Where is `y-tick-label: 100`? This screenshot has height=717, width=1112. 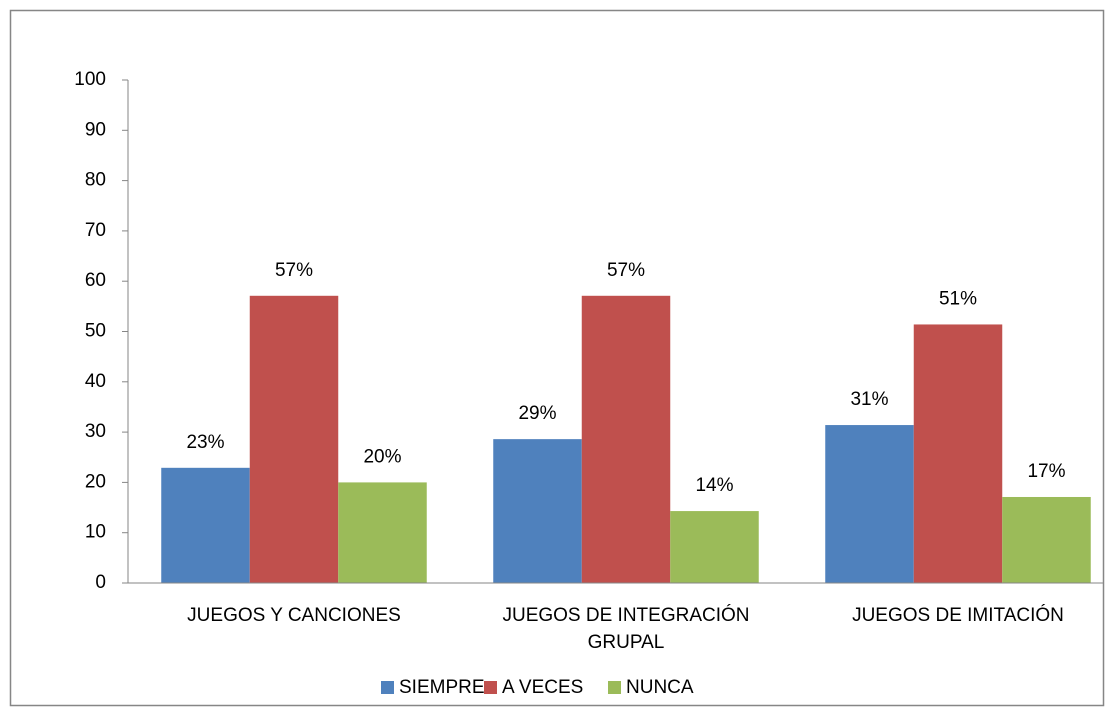 y-tick-label: 100 is located at coordinates (90, 79).